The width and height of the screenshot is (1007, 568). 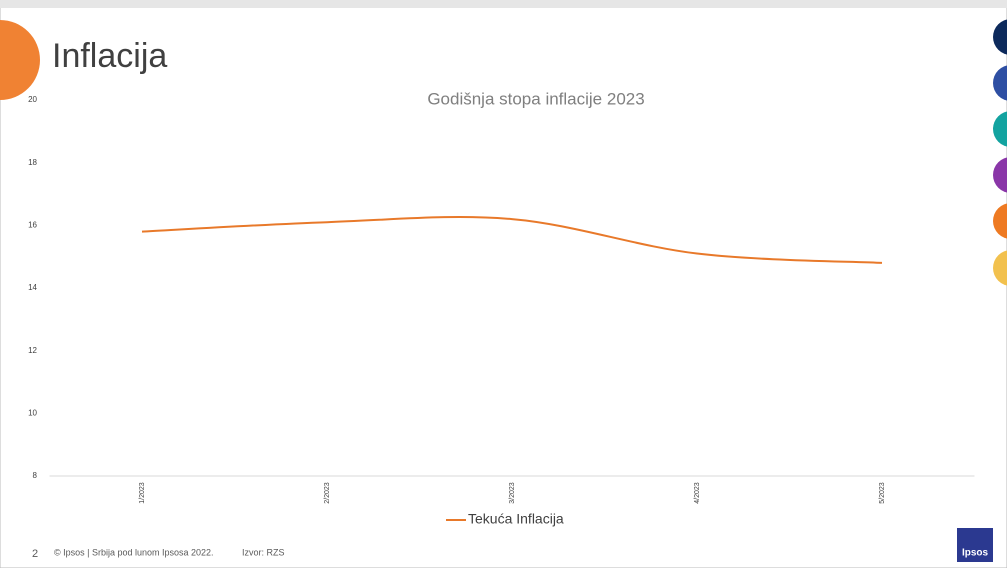 What do you see at coordinates (503, 4) in the screenshot?
I see `top-bar` at bounding box center [503, 4].